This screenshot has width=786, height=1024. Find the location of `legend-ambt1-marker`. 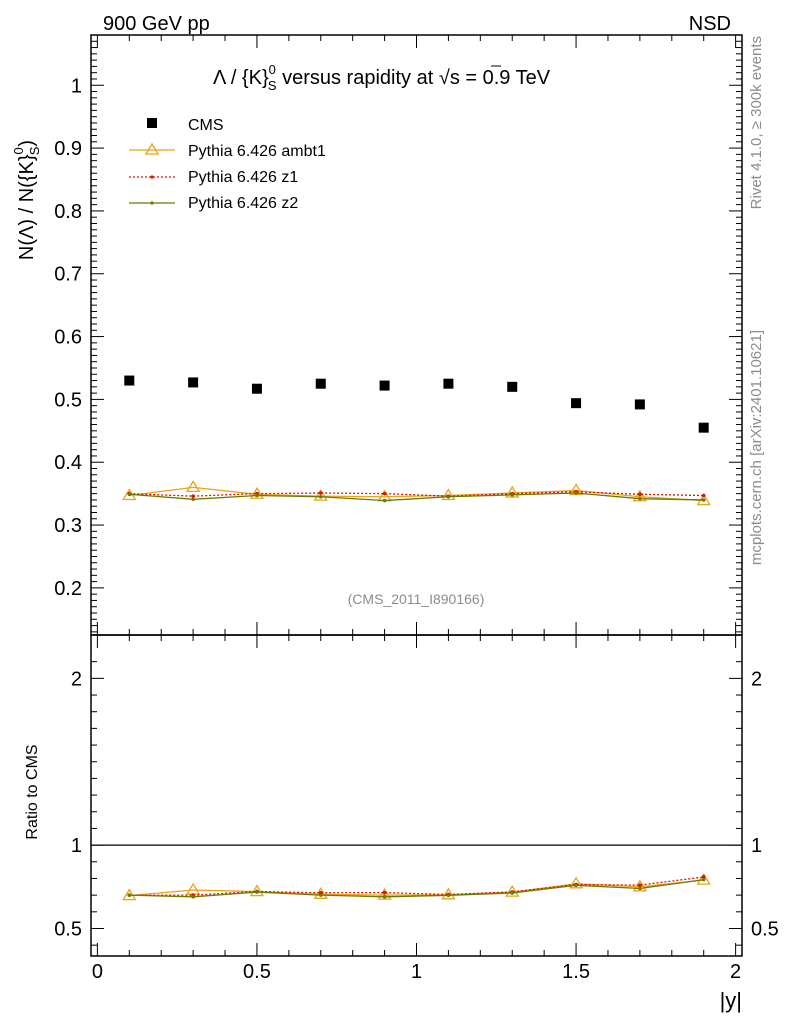

legend-ambt1-marker is located at coordinates (152, 148).